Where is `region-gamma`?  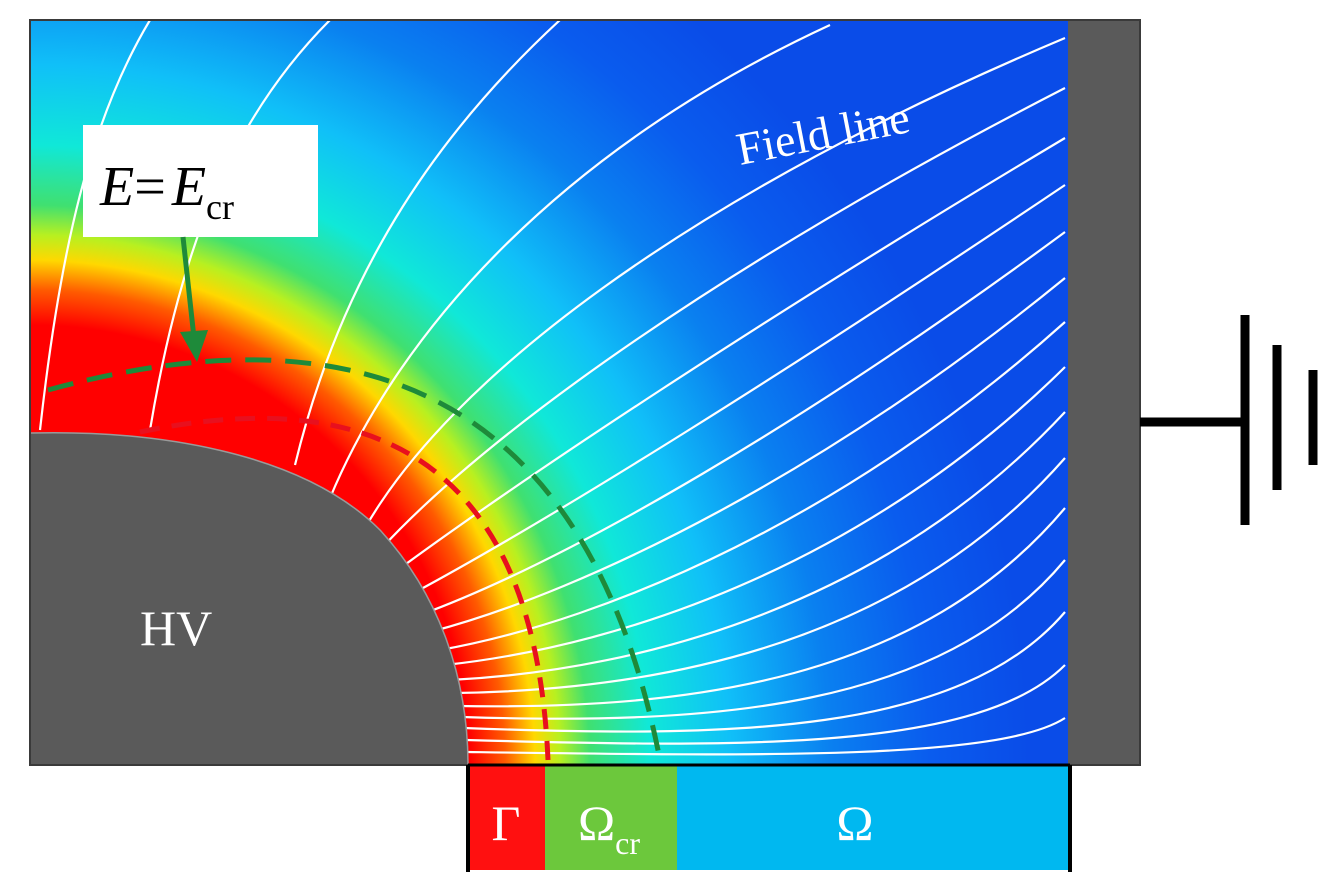 region-gamma is located at coordinates (506, 817).